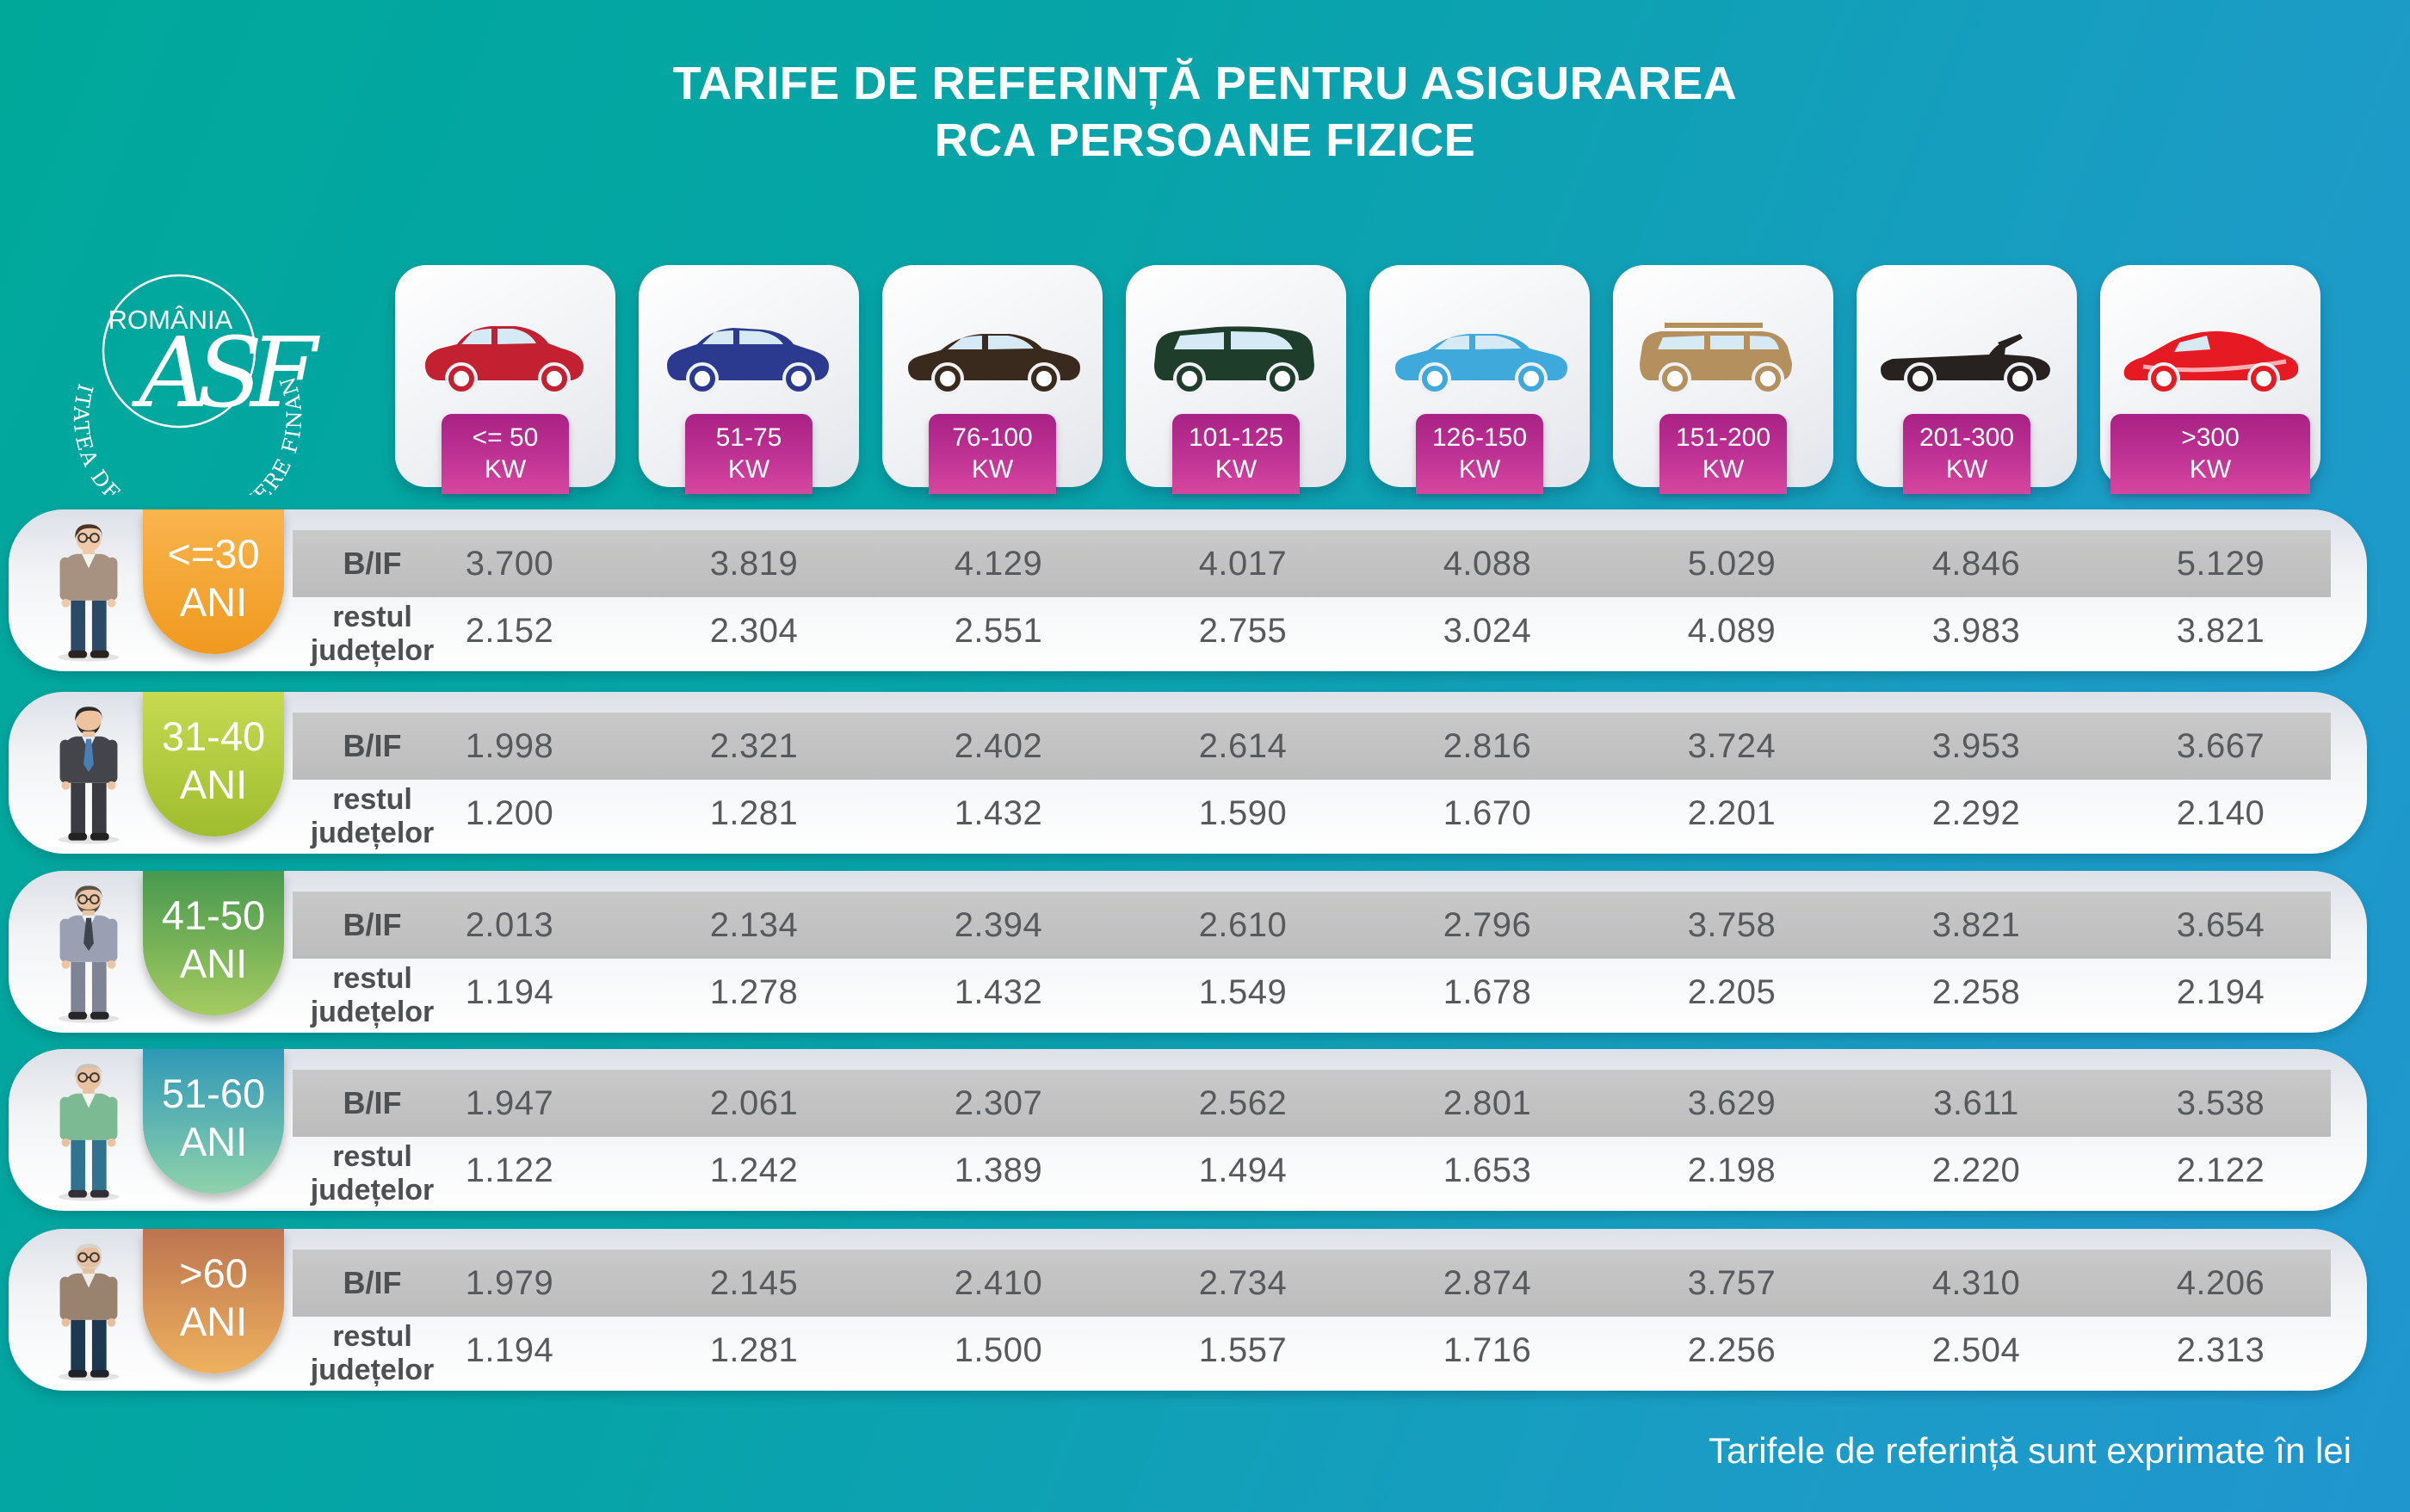 The image size is (2410, 1512). Describe the element at coordinates (1488, 924) in the screenshot. I see `tariff-value: 2.796` at that location.